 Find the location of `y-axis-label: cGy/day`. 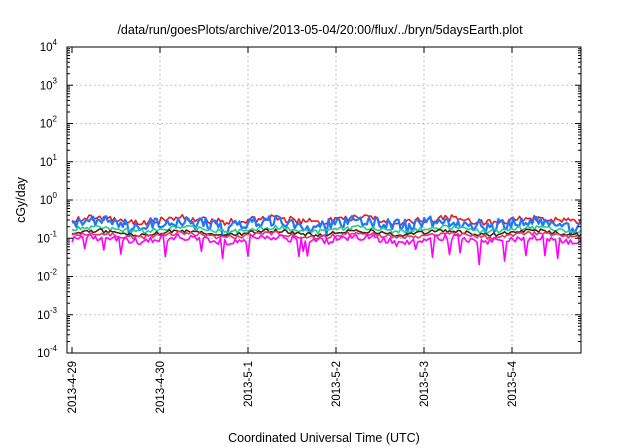

y-axis-label: cGy/day is located at coordinates (21, 199).